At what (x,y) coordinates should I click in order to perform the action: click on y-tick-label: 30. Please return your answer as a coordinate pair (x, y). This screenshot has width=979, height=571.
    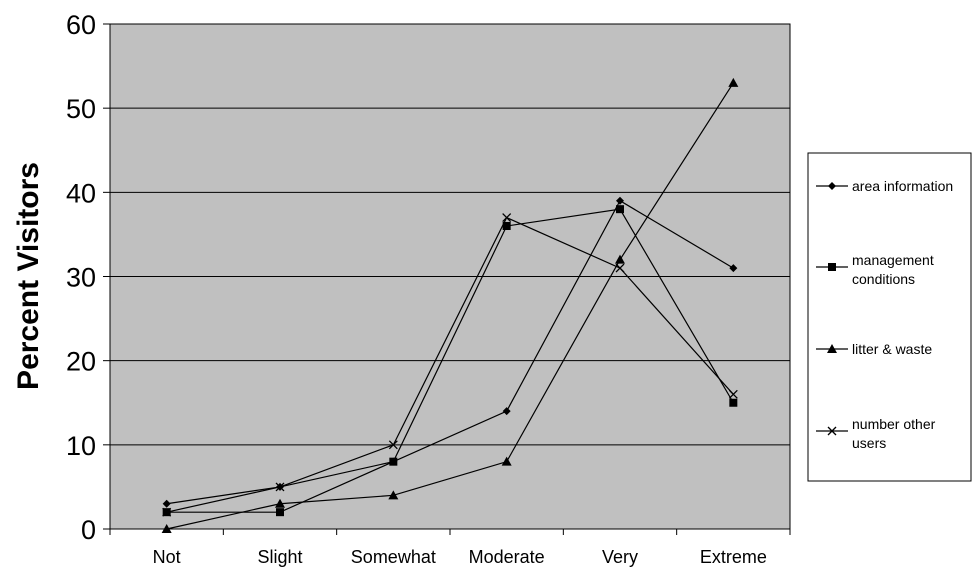
    Looking at the image, I should click on (81, 278).